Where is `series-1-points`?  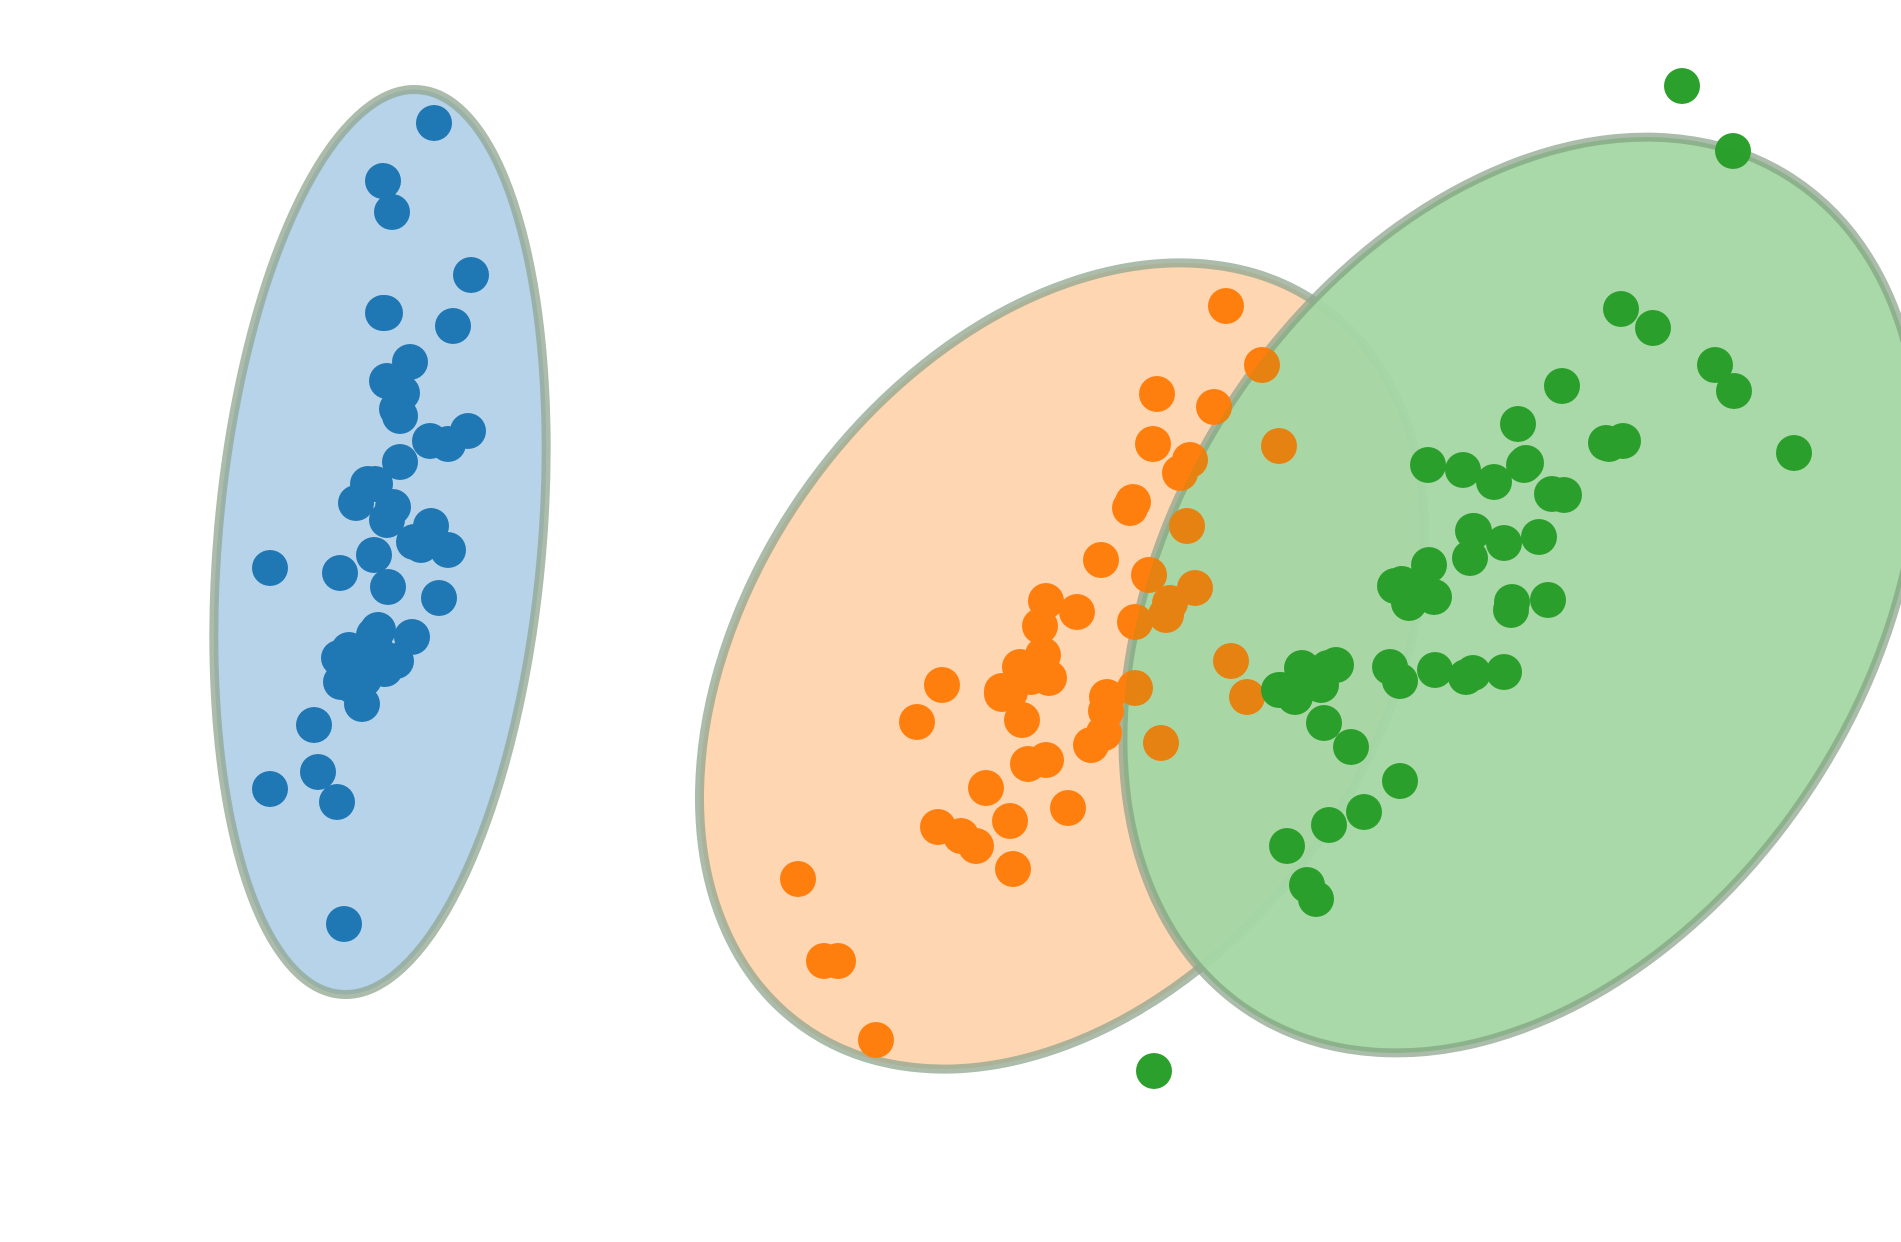 series-1-points is located at coordinates (370, 523).